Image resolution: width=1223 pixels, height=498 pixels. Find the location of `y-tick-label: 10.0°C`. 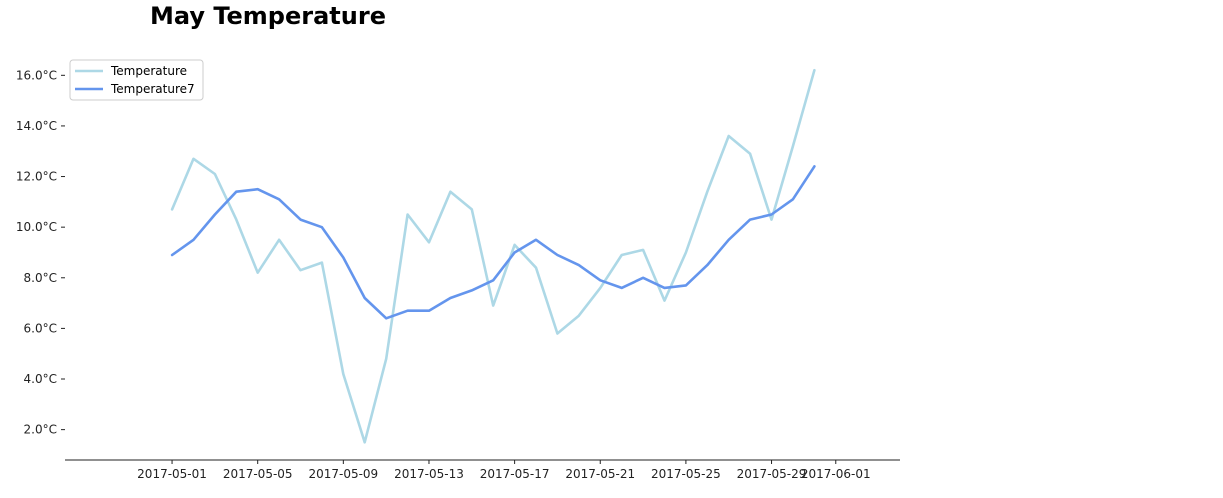

y-tick-label: 10.0°C is located at coordinates (36, 227).